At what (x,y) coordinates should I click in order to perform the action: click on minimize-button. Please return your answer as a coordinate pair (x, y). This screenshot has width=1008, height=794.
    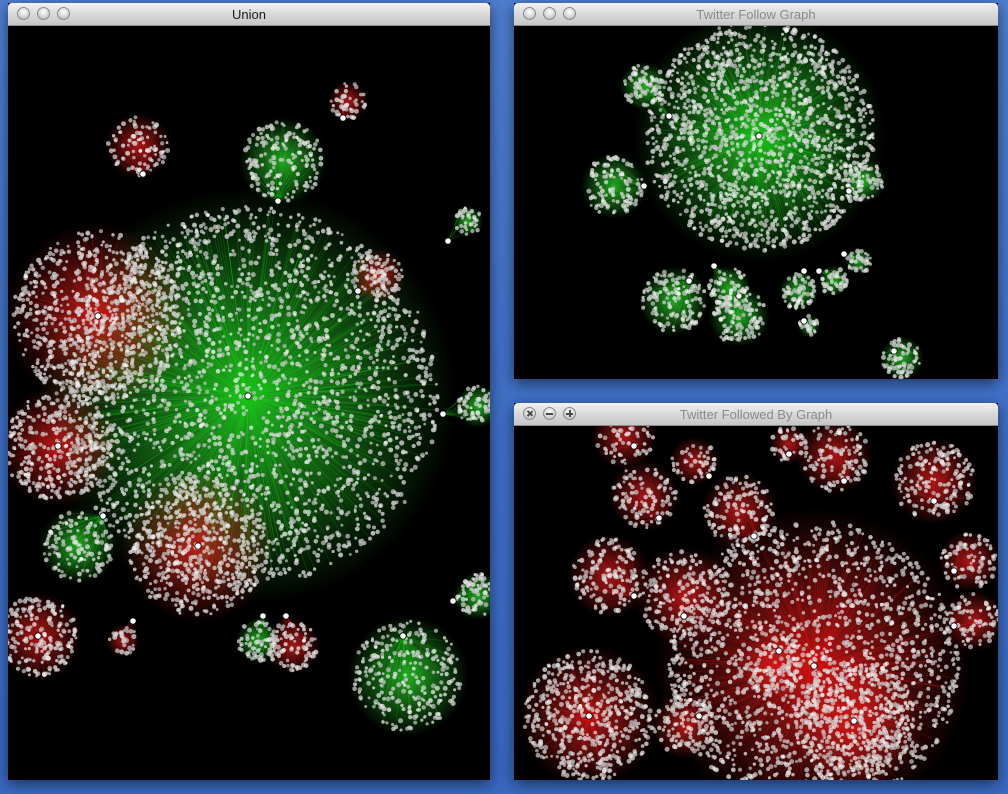
    Looking at the image, I should click on (43, 13).